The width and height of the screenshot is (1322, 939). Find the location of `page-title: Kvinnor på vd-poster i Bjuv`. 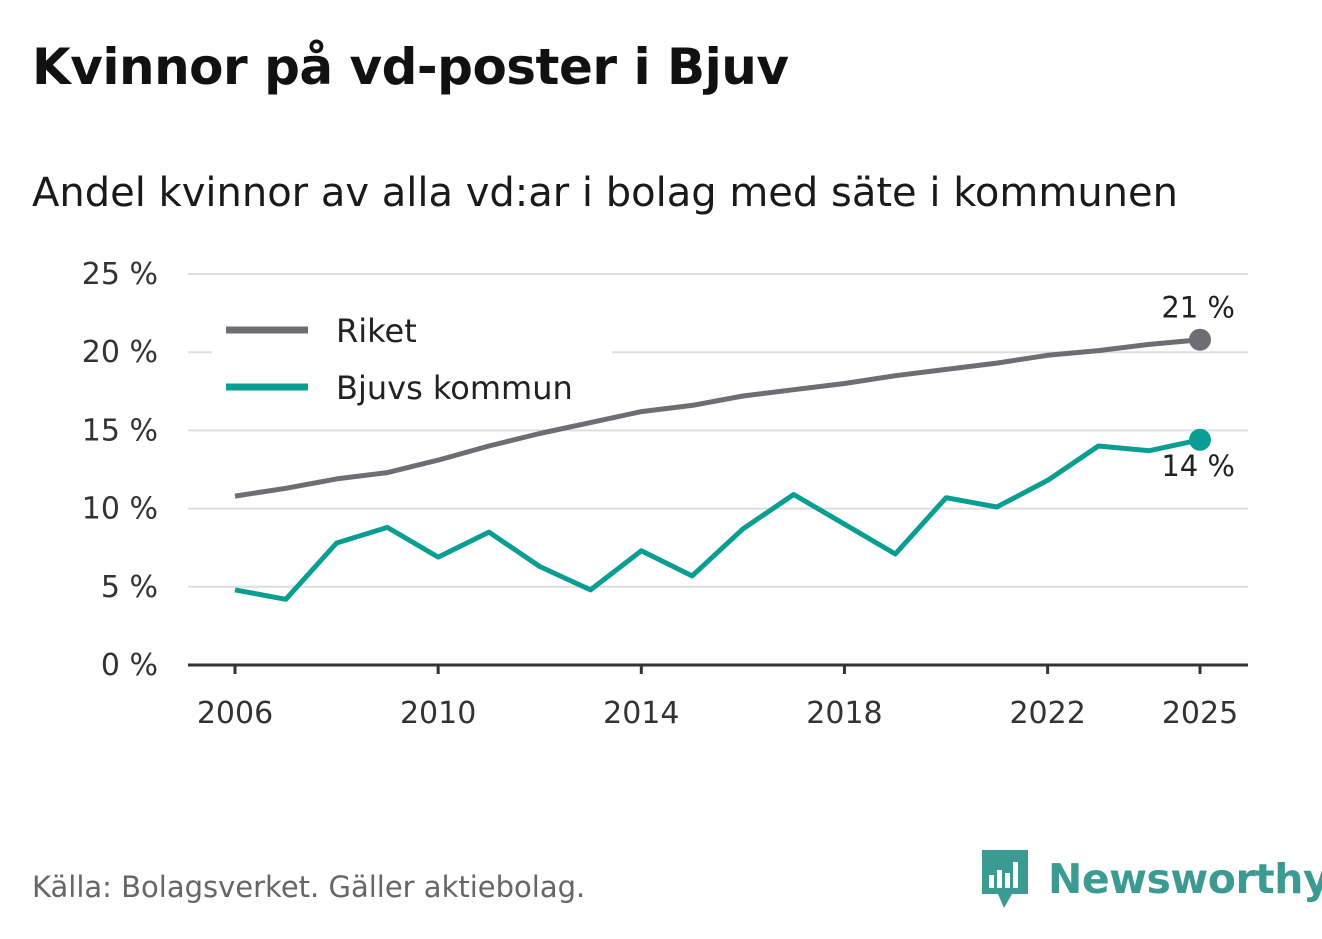

page-title: Kvinnor på vd-poster i Bjuv is located at coordinates (410, 67).